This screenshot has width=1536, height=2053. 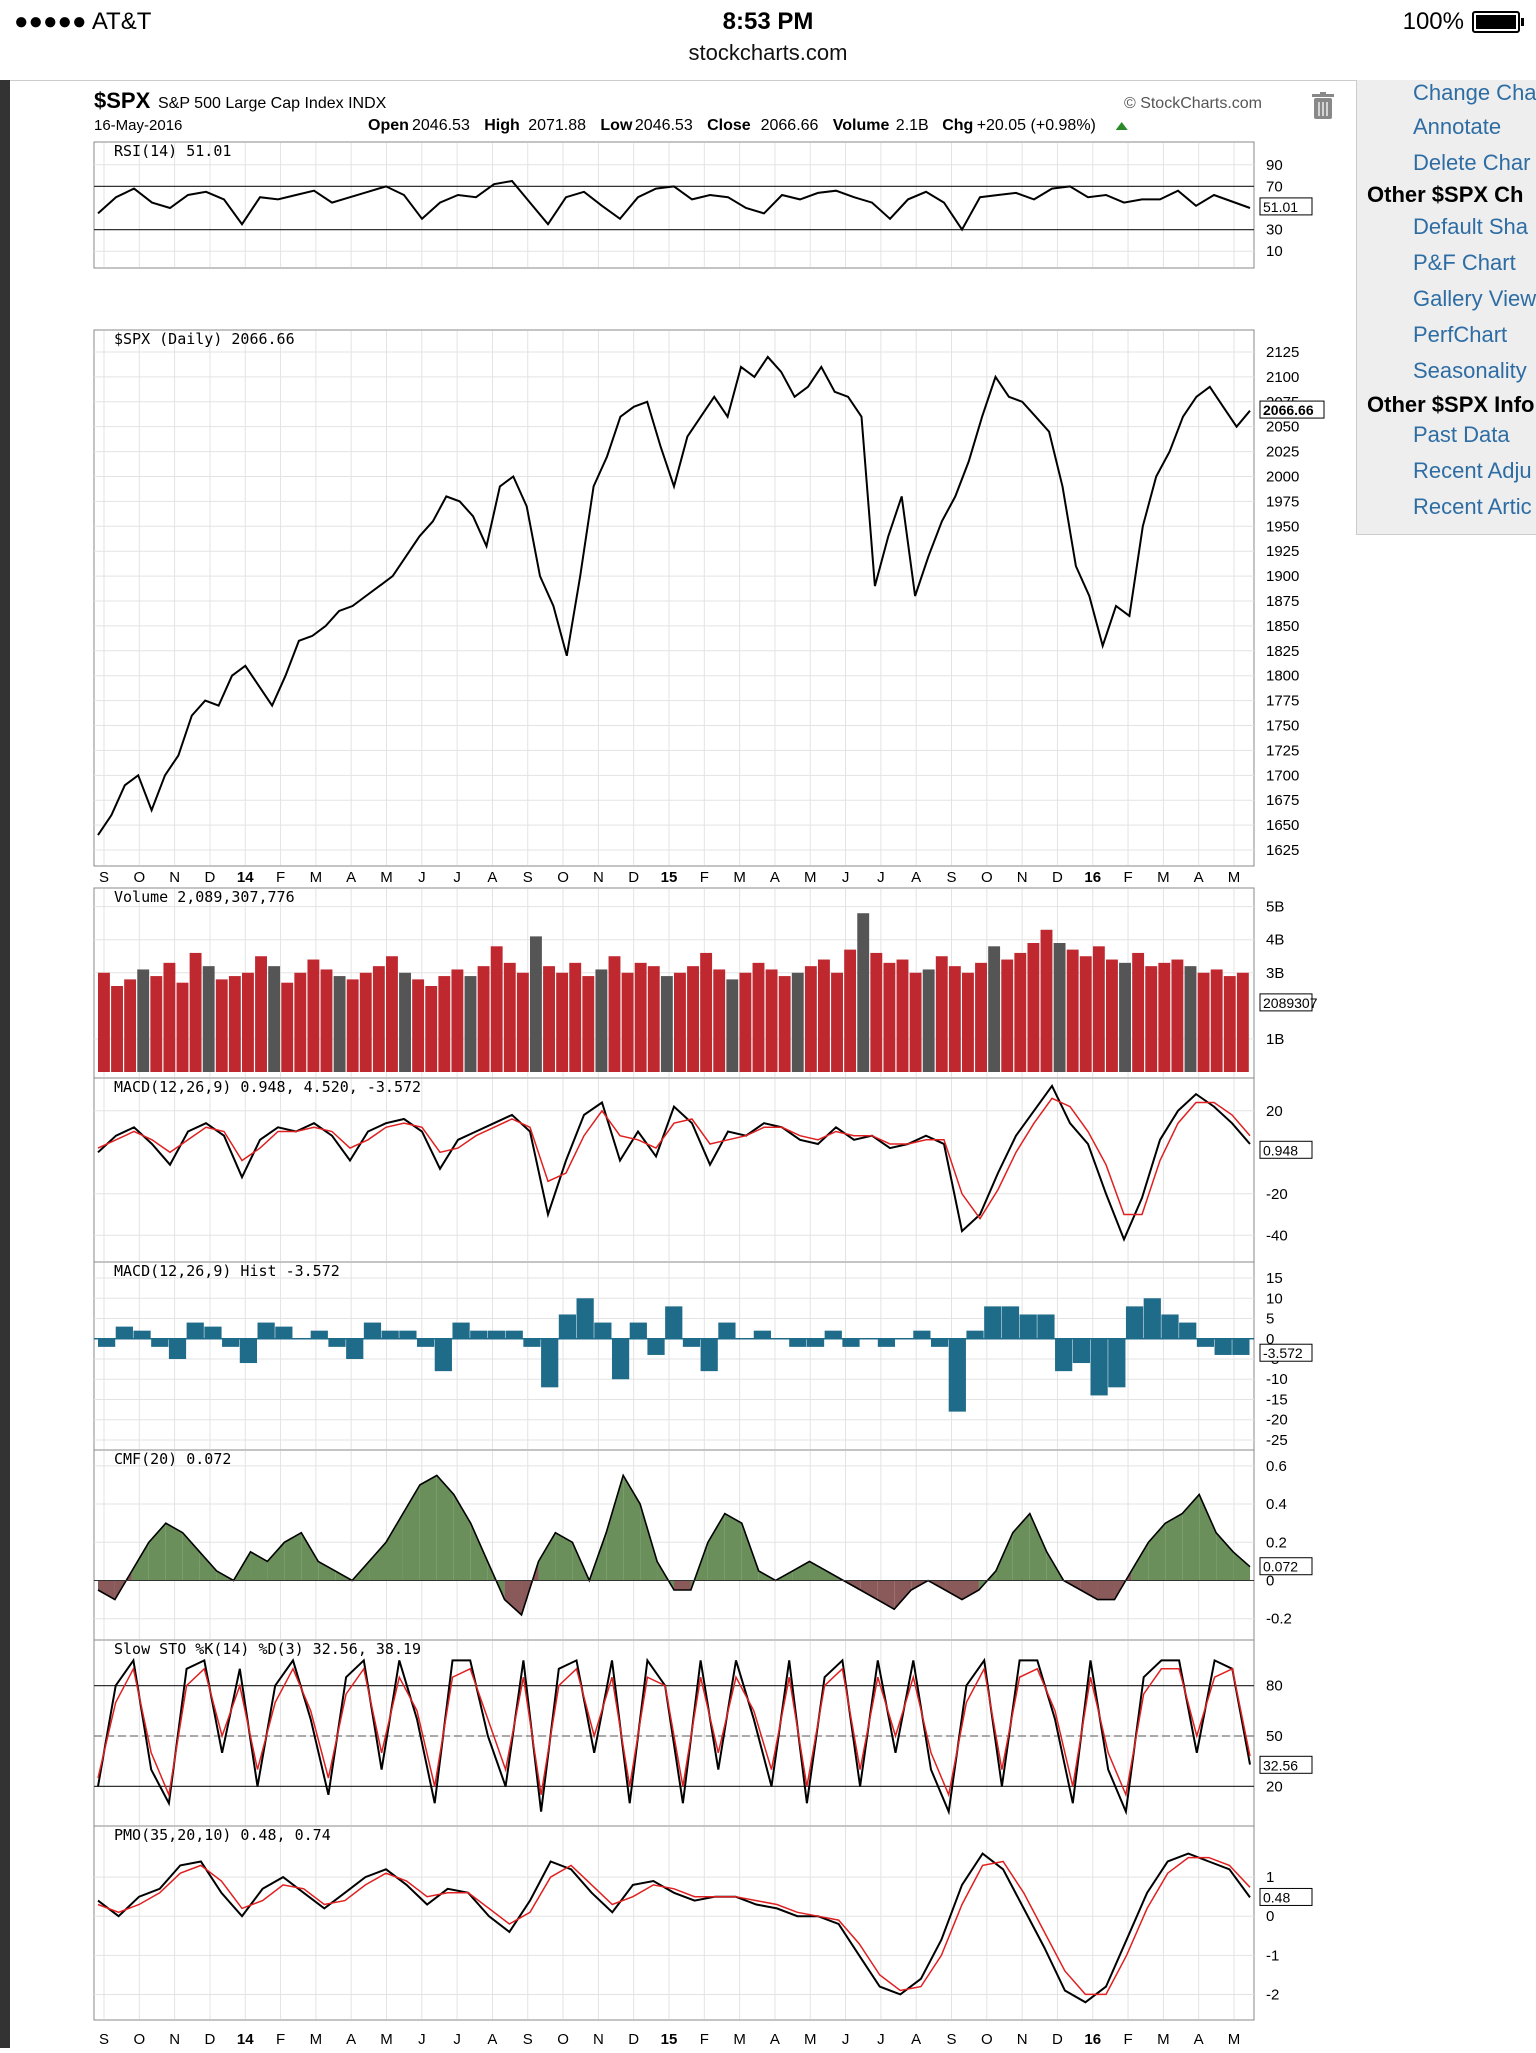 What do you see at coordinates (664, 125) in the screenshot?
I see `header-value-2: 2046.53` at bounding box center [664, 125].